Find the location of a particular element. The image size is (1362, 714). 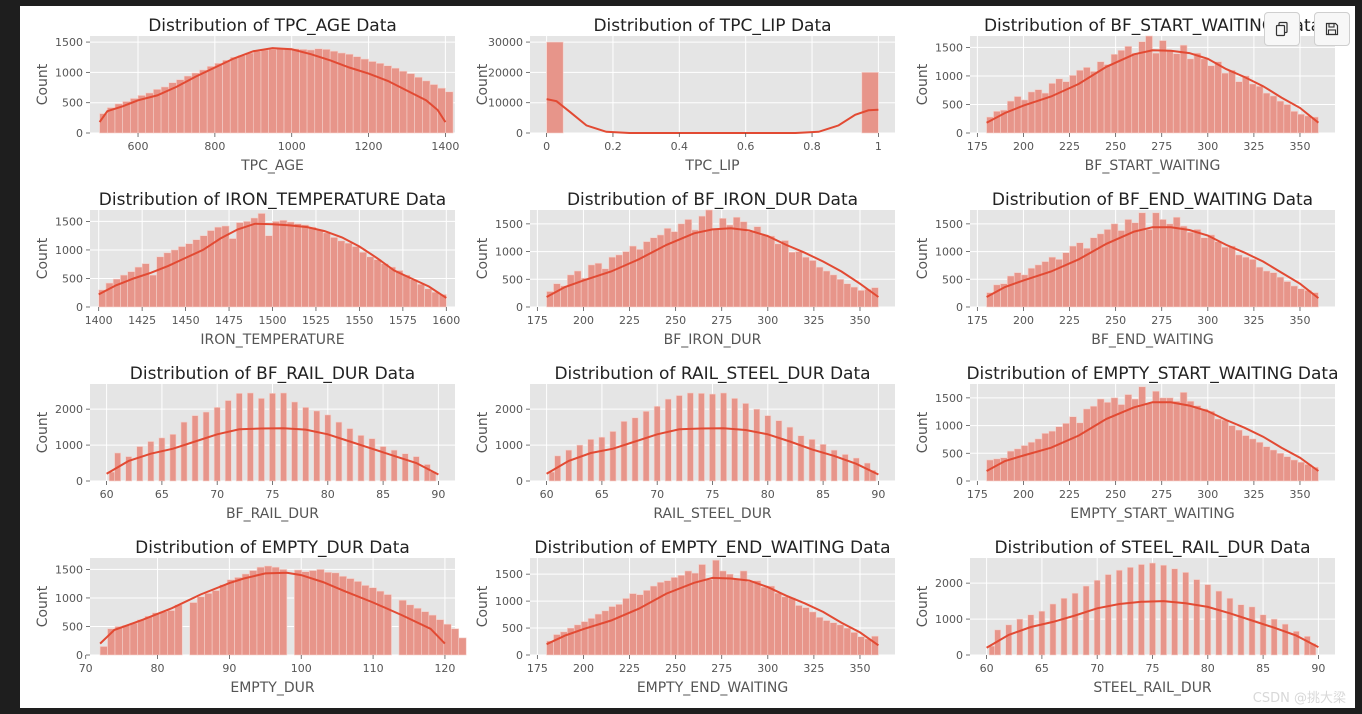

x-tick-label: 85 is located at coordinates (383, 494).